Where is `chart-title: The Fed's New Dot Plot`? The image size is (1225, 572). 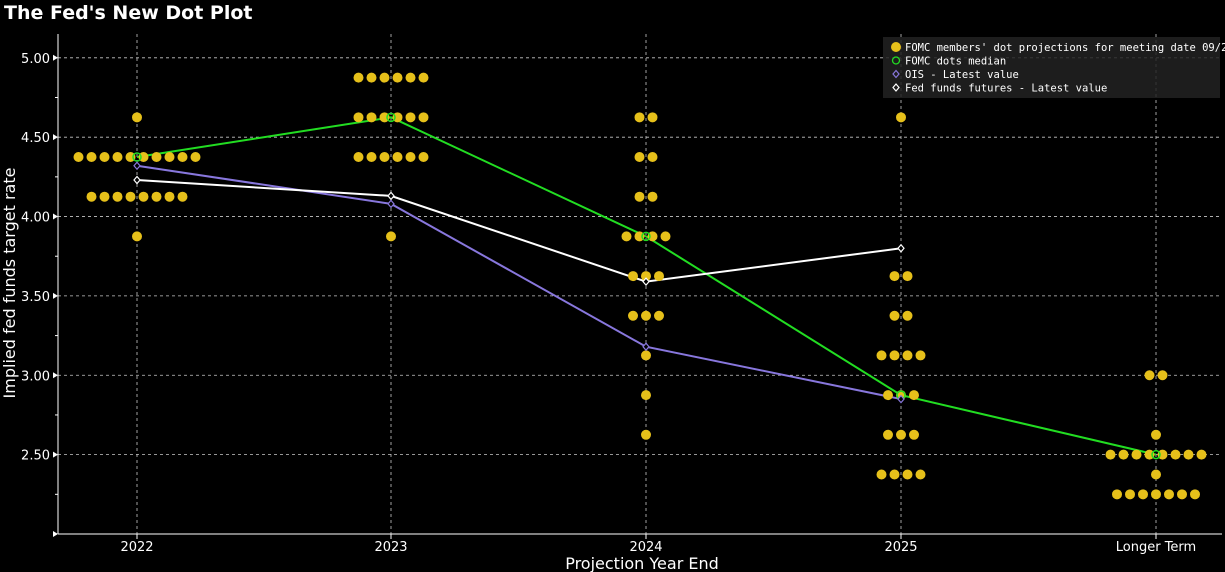 chart-title: The Fed's New Dot Plot is located at coordinates (128, 13).